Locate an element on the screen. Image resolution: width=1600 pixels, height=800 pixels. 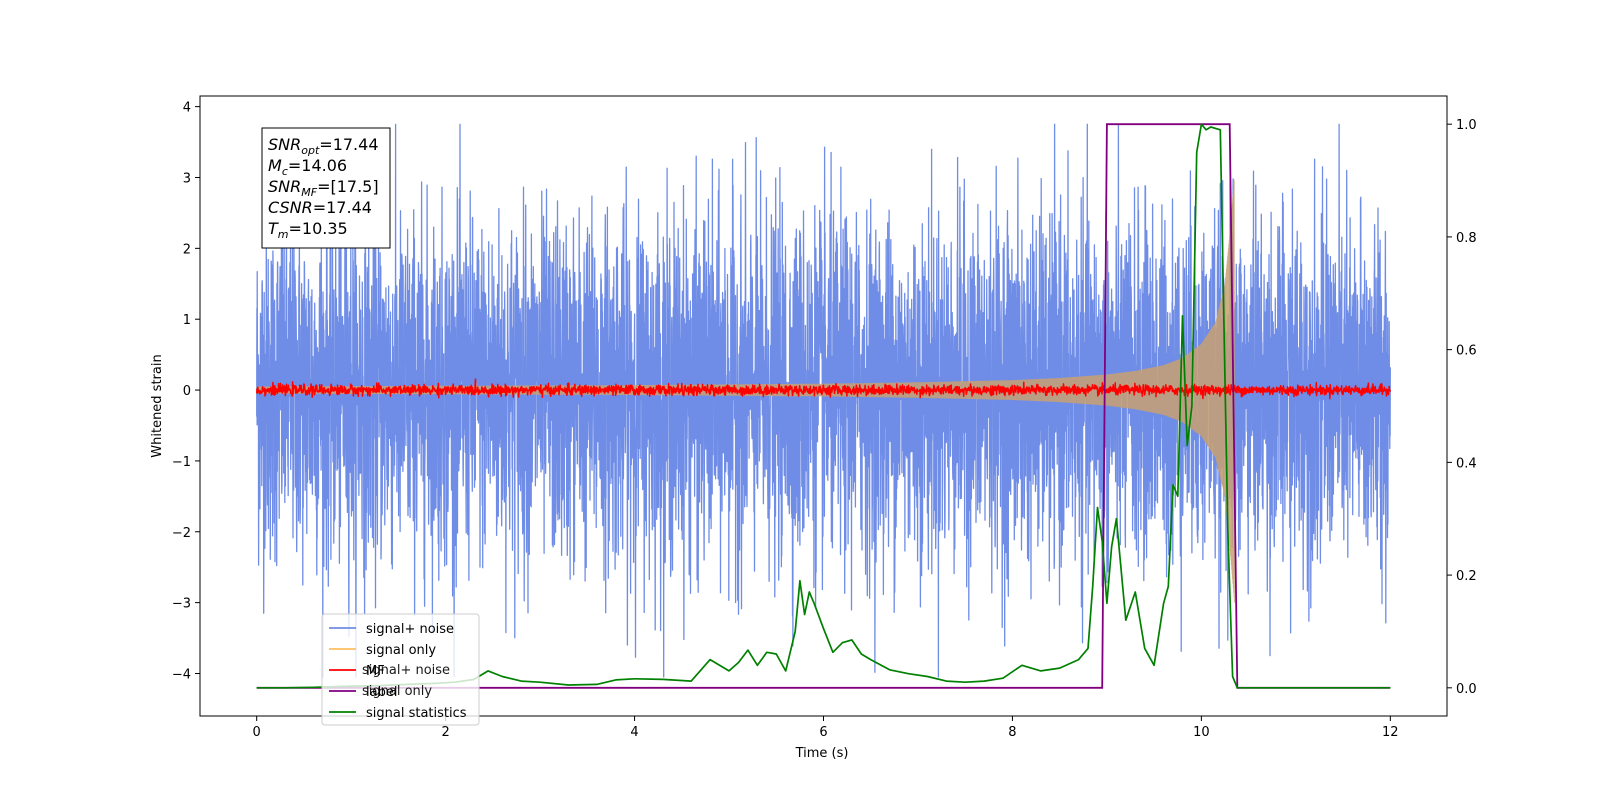
legend-label: label is located at coordinates (381, 692).